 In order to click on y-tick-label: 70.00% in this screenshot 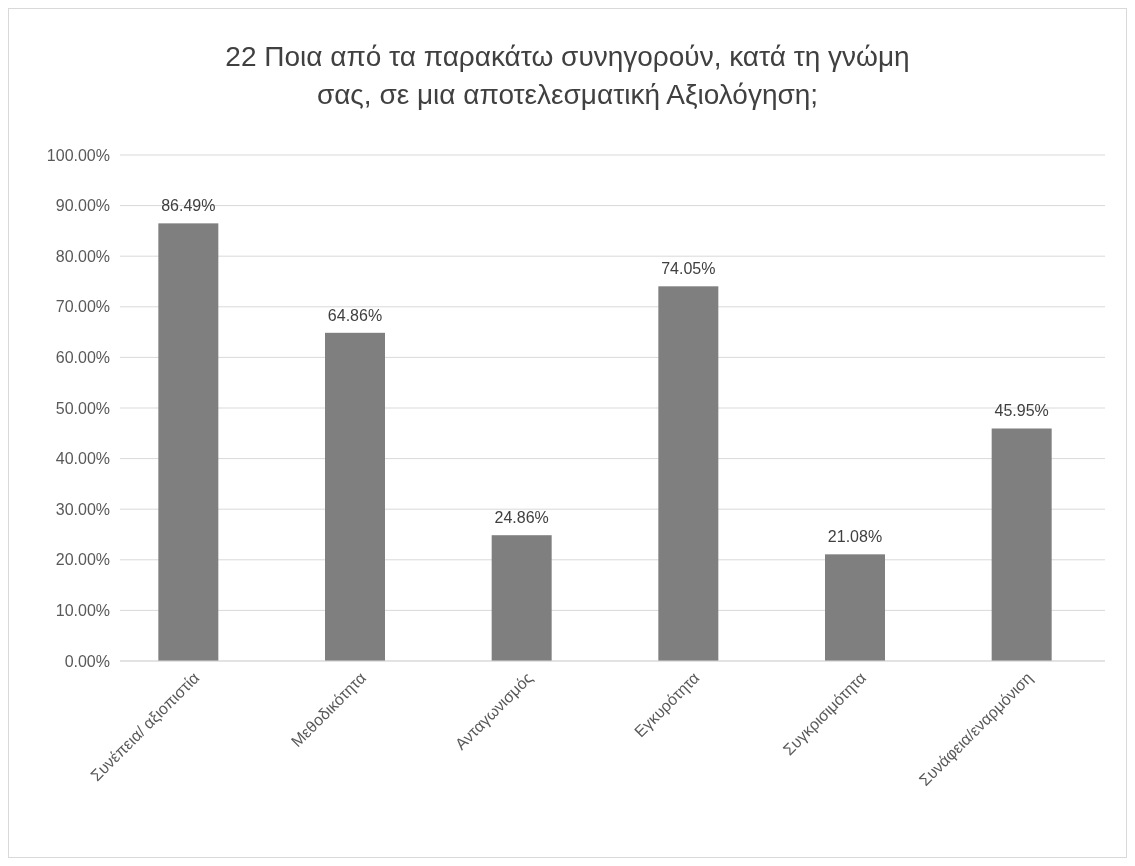, I will do `click(82, 307)`.